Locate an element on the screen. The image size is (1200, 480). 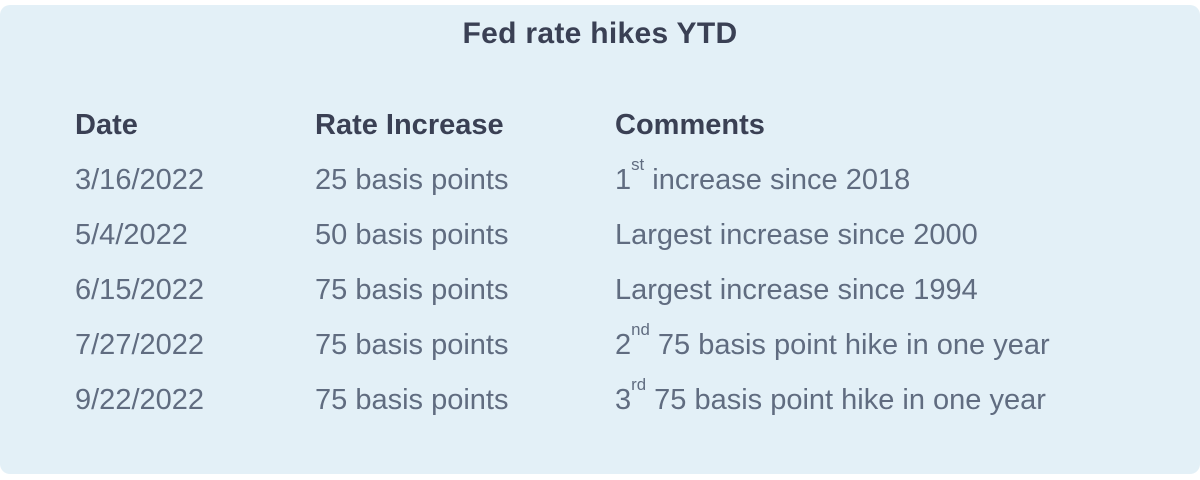
cell-comment: 2nd 75 basis point hike in one year is located at coordinates (907, 341).